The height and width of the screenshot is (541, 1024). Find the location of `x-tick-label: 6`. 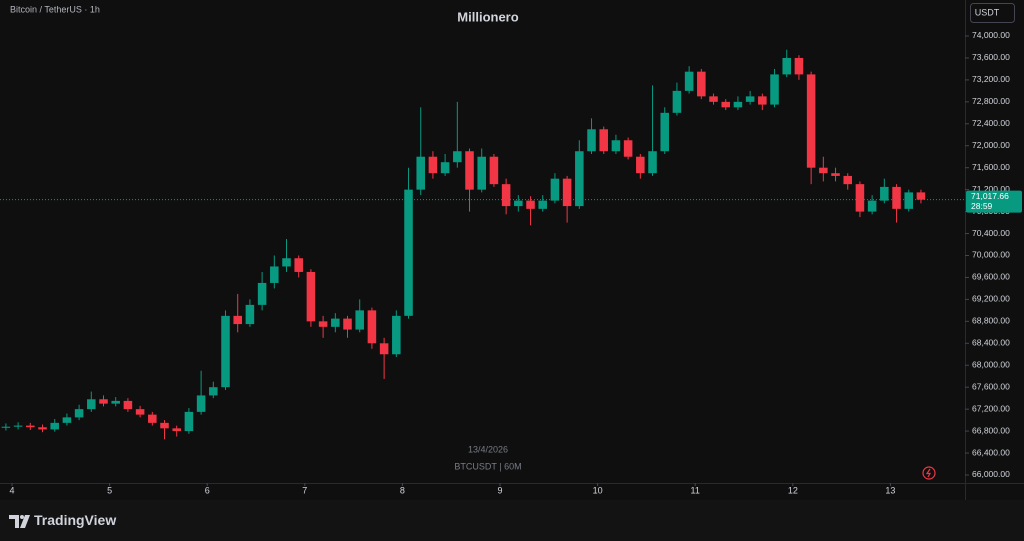

x-tick-label: 6 is located at coordinates (207, 490).